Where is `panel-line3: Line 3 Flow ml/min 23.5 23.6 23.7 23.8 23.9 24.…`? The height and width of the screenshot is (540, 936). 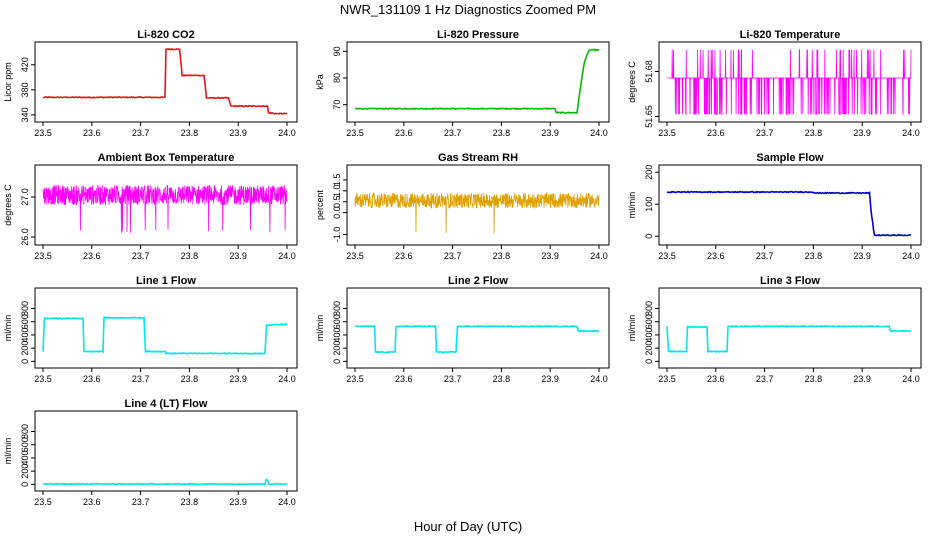
panel-line3: Line 3 Flow ml/min 23.5 23.6 23.7 23.8 23.9 24.… is located at coordinates (774, 329).